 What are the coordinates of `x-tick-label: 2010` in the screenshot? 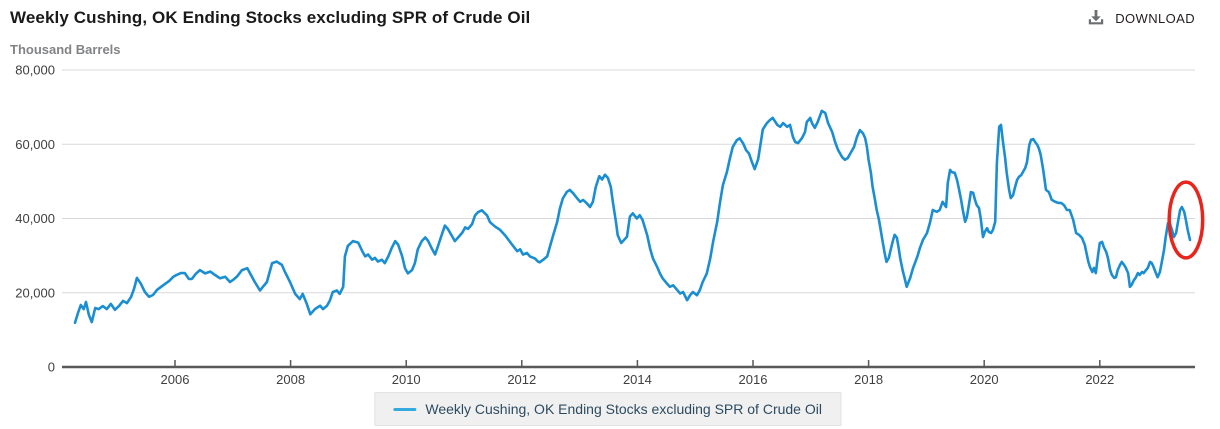 It's located at (406, 379).